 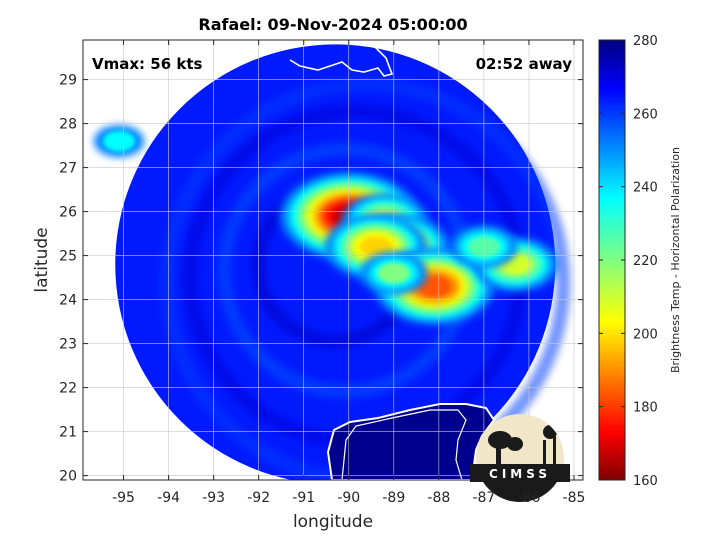 What do you see at coordinates (574, 498) in the screenshot?
I see `x-tick-label: -85` at bounding box center [574, 498].